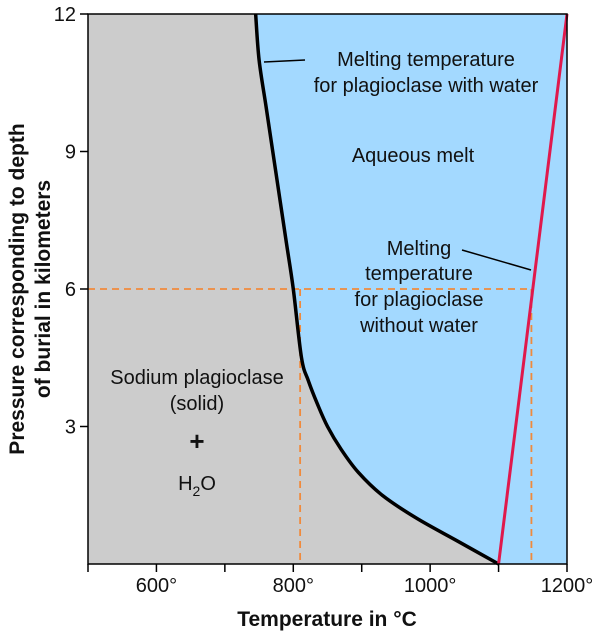 The width and height of the screenshot is (600, 636). What do you see at coordinates (327, 619) in the screenshot?
I see `x-axis-title: Temperature in °C` at bounding box center [327, 619].